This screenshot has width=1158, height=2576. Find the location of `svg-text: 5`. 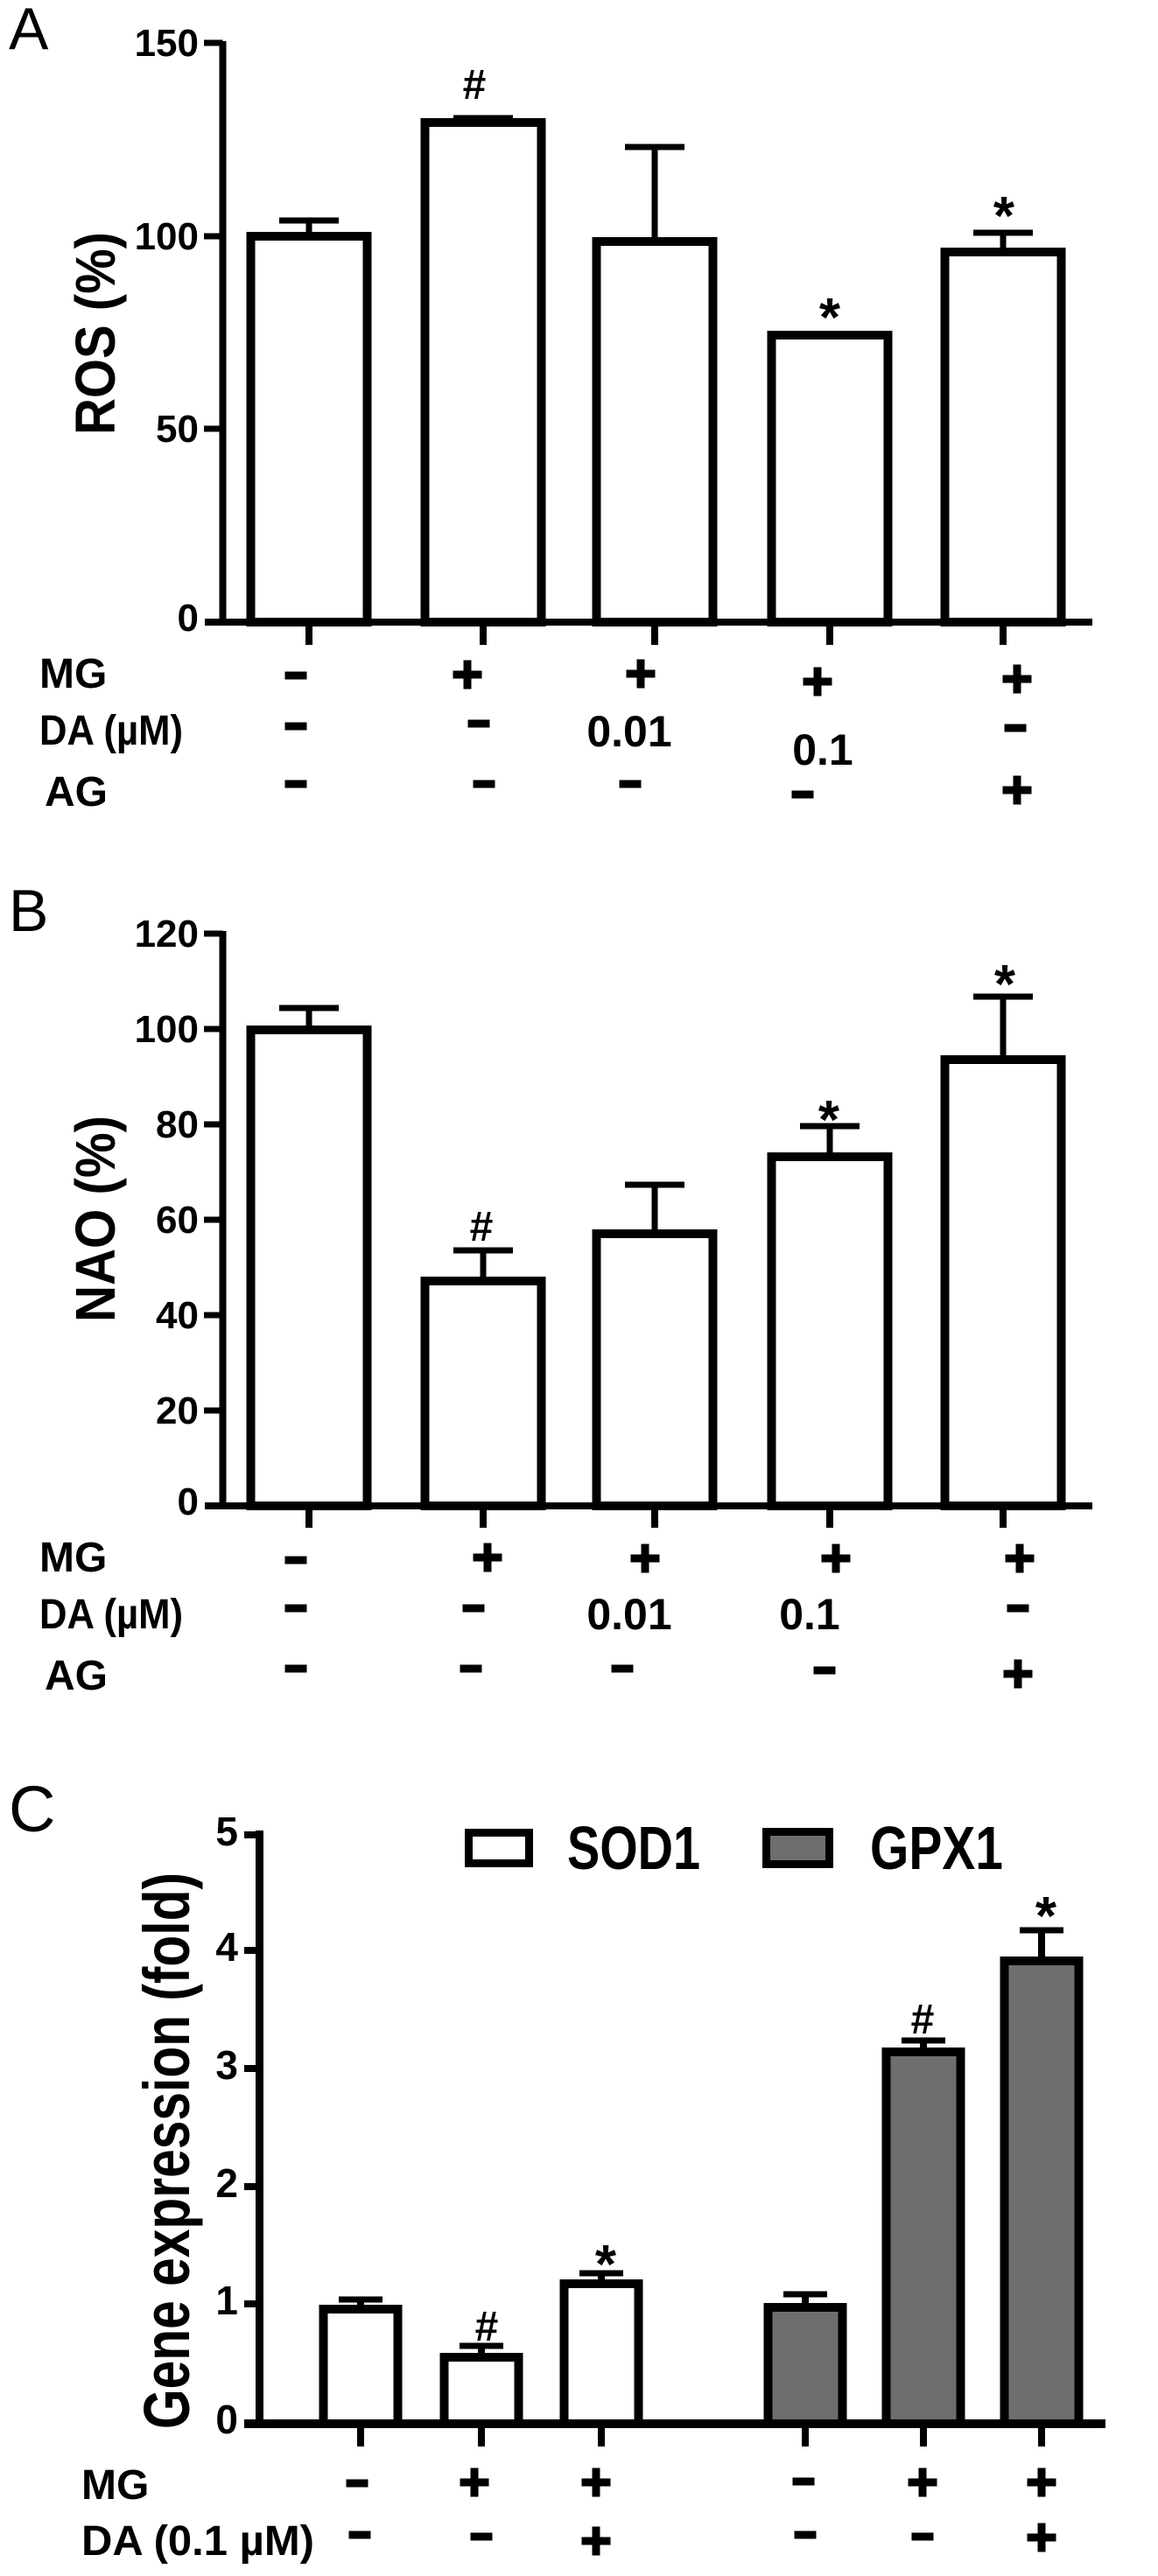

svg-text: 5 is located at coordinates (227, 1831).